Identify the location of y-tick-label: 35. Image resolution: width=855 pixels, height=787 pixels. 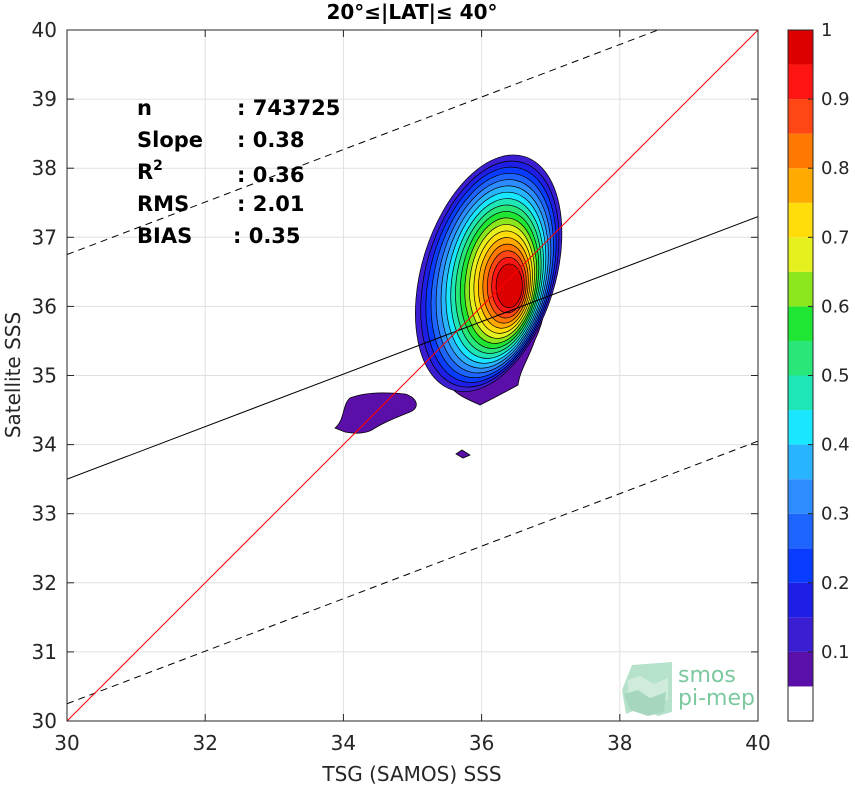
(44, 376).